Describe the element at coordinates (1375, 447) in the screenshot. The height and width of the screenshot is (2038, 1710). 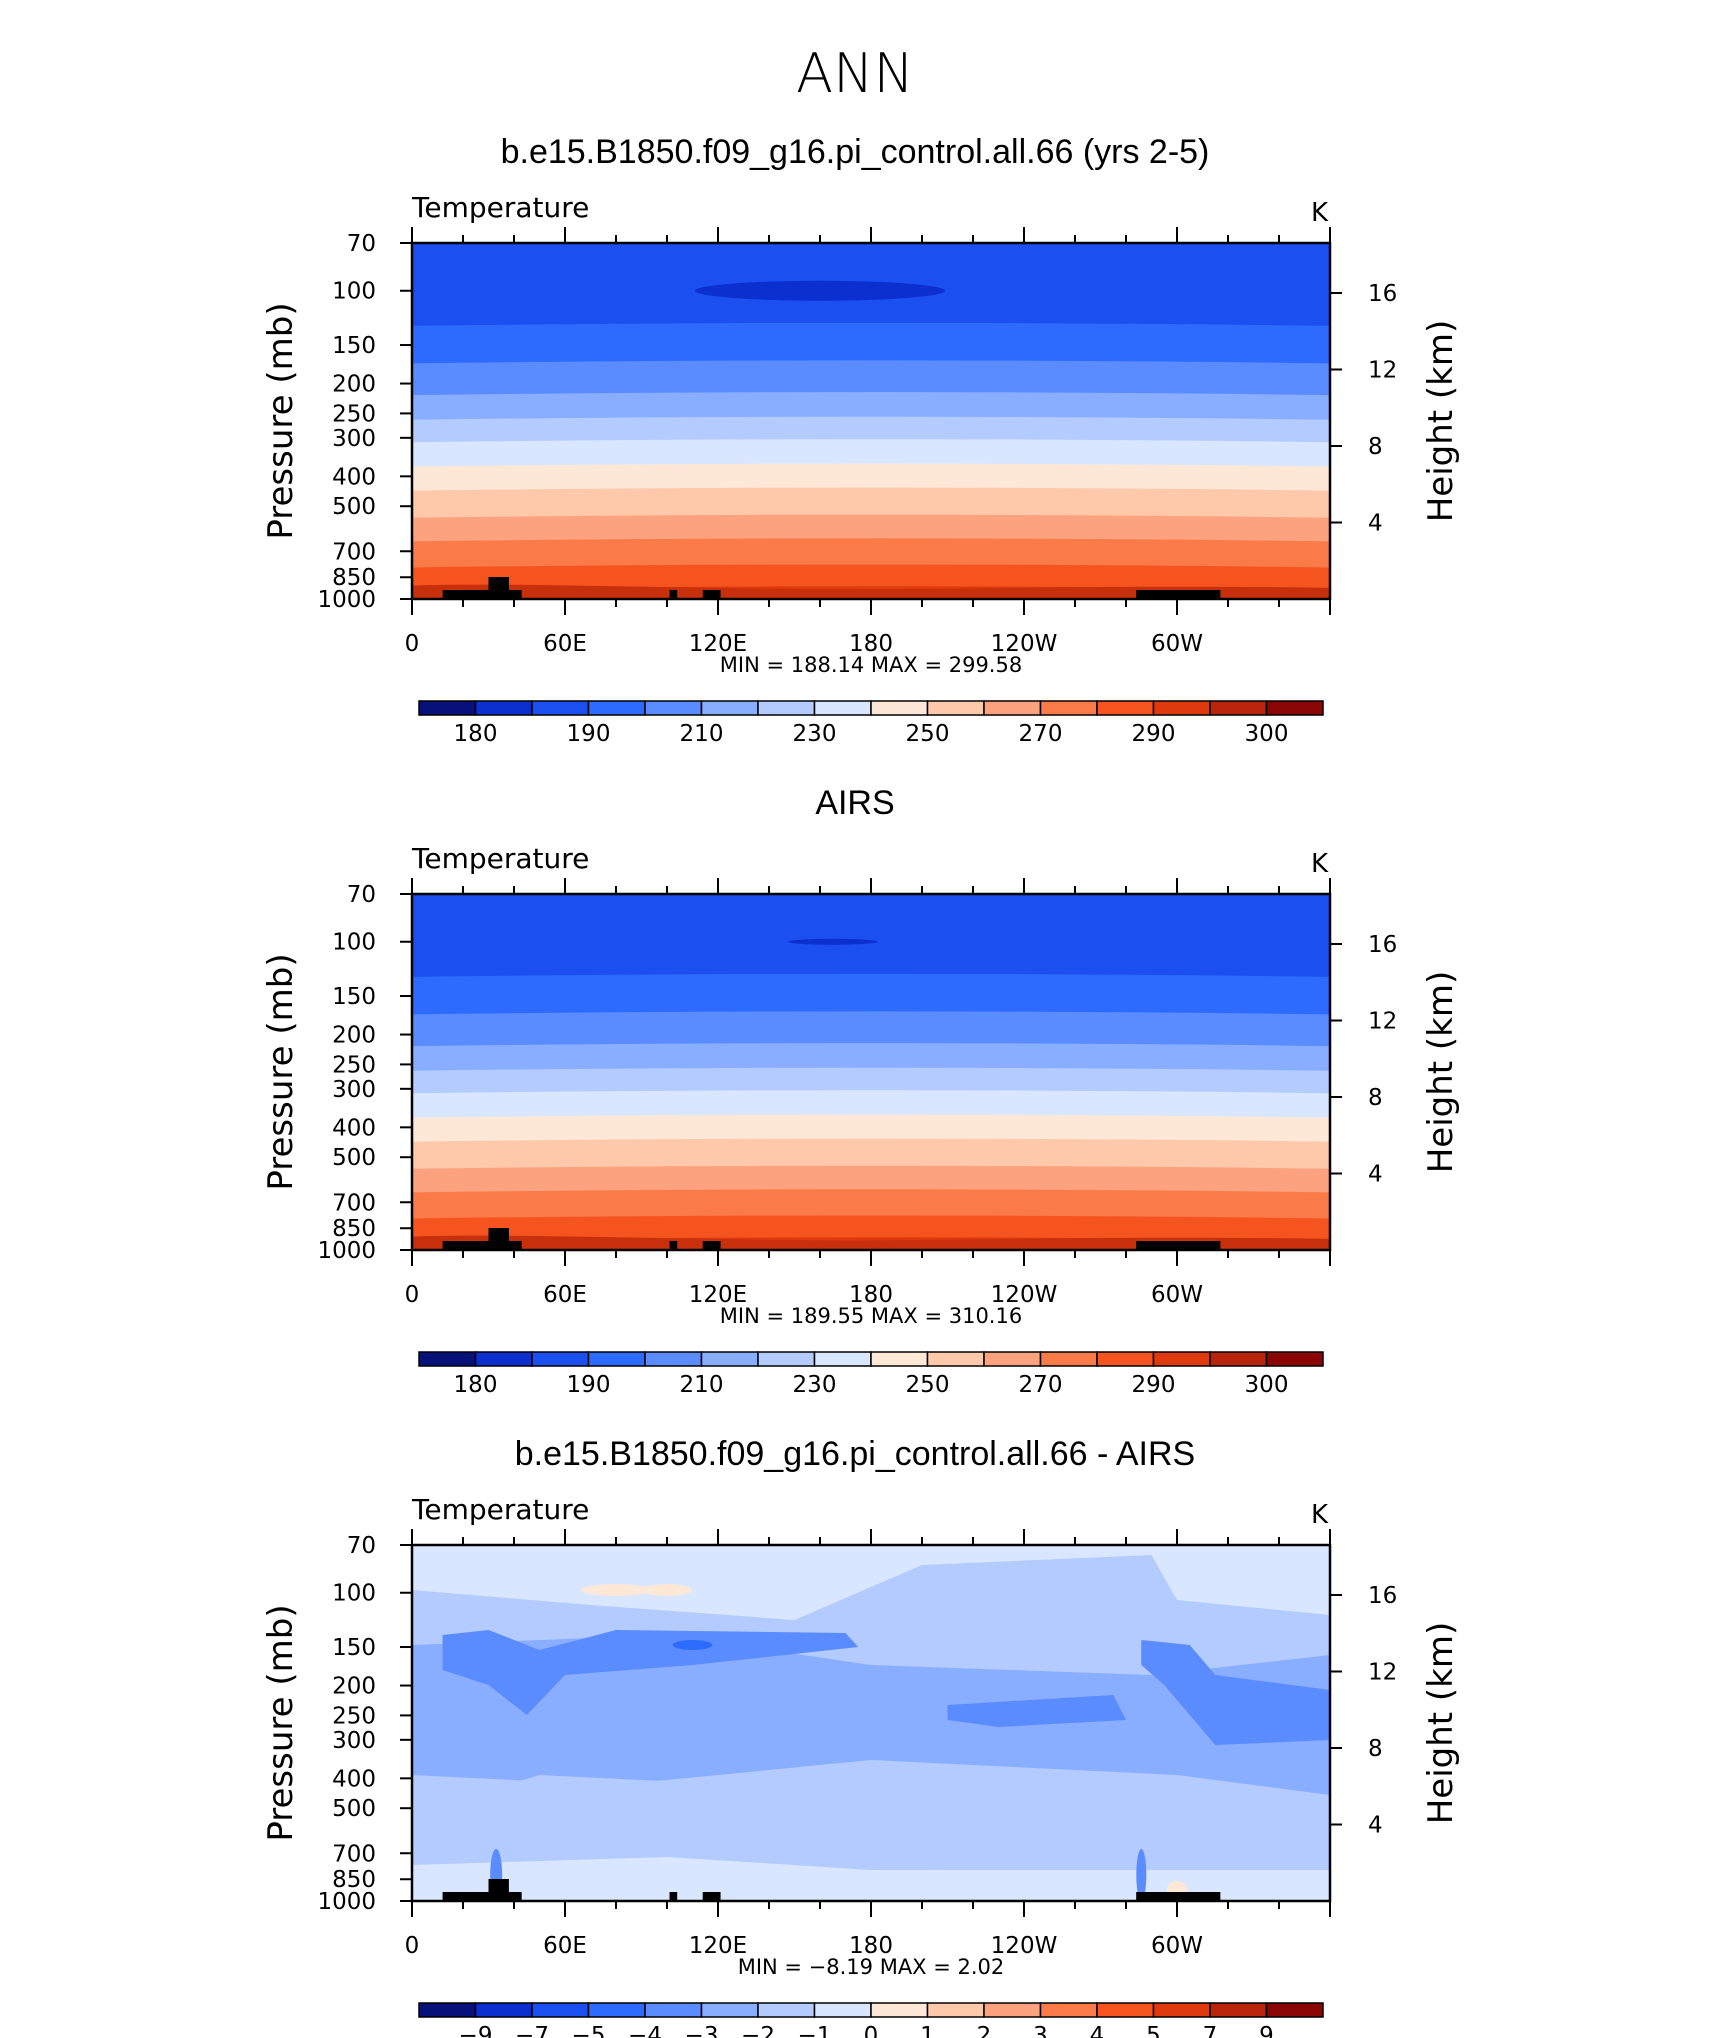
I see `panel-1-right-tick-label: 8` at that location.